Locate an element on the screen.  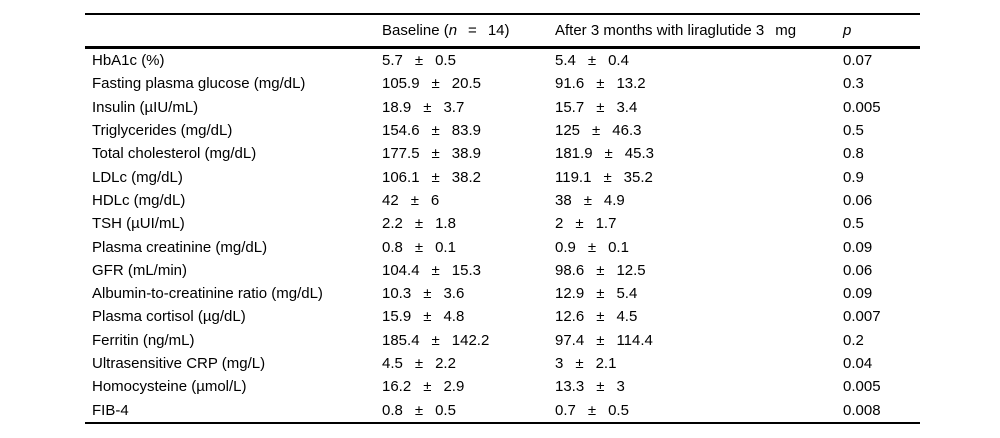
baseline-value: 0.8 ±0.5 is located at coordinates (468, 410).